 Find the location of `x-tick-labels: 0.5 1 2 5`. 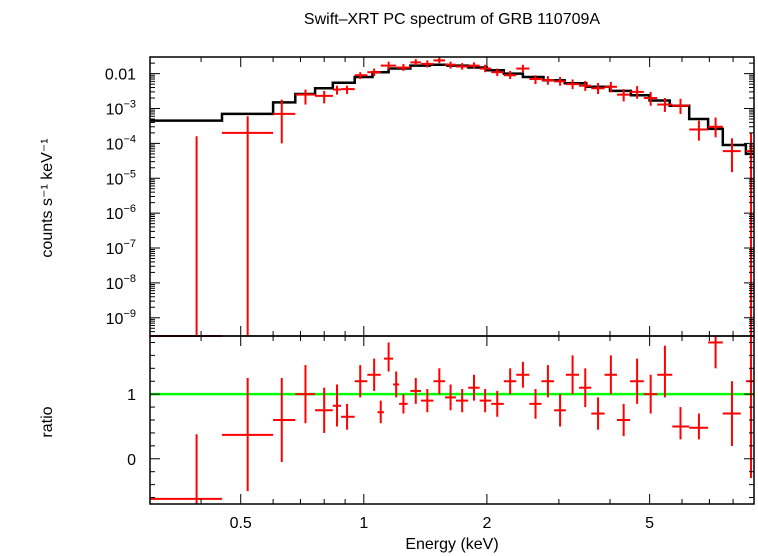

x-tick-labels: 0.5 1 2 5 is located at coordinates (442, 523).